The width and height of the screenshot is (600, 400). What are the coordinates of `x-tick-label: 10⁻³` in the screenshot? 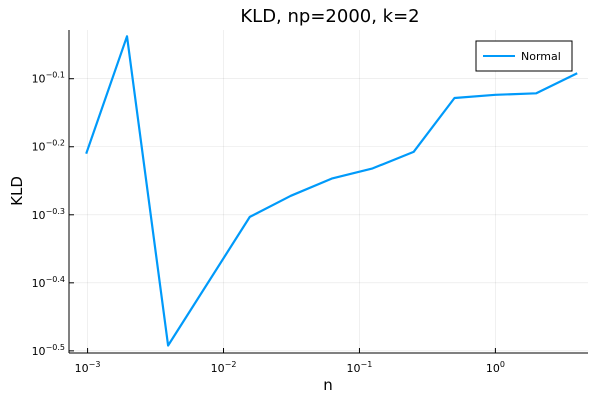 It's located at (88, 367).